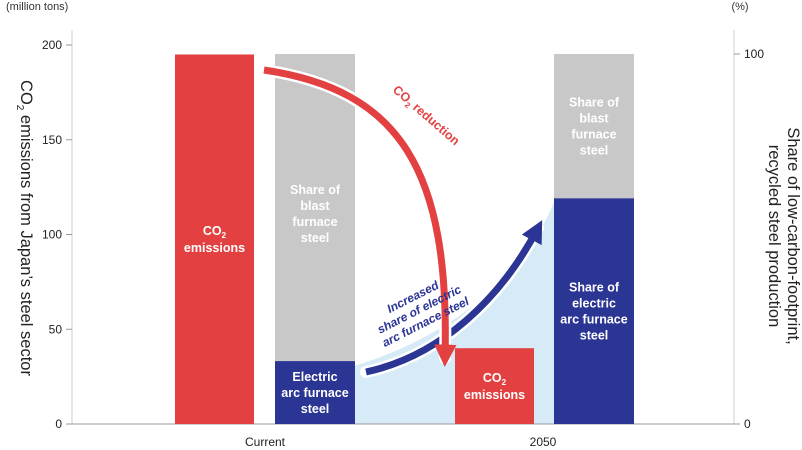 The image size is (802, 450). Describe the element at coordinates (594, 304) in the screenshot. I see `bar-label-eaf-1: electric` at that location.